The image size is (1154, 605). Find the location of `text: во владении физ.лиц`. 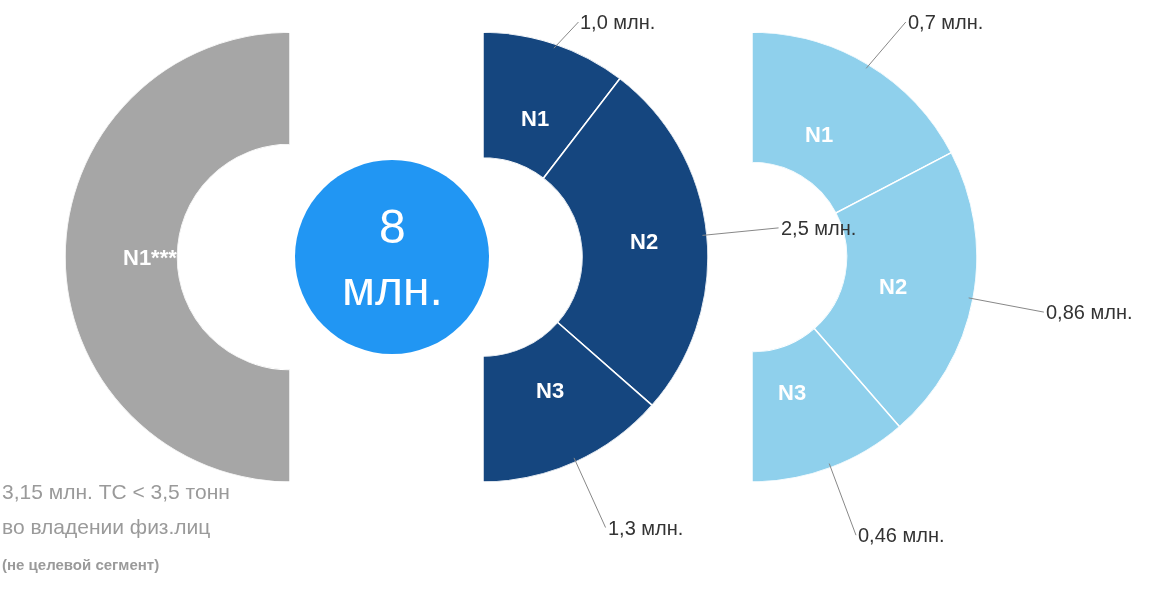

text: во владении физ.лиц is located at coordinates (106, 526).